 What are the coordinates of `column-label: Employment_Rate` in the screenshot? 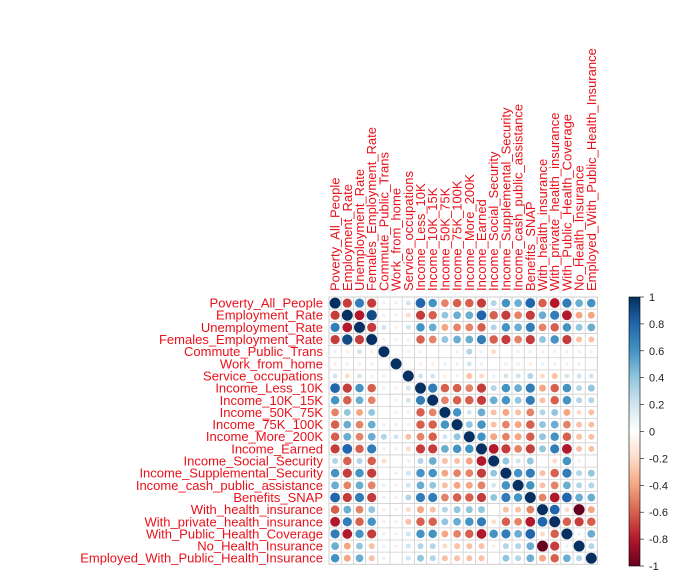 It's located at (347, 237).